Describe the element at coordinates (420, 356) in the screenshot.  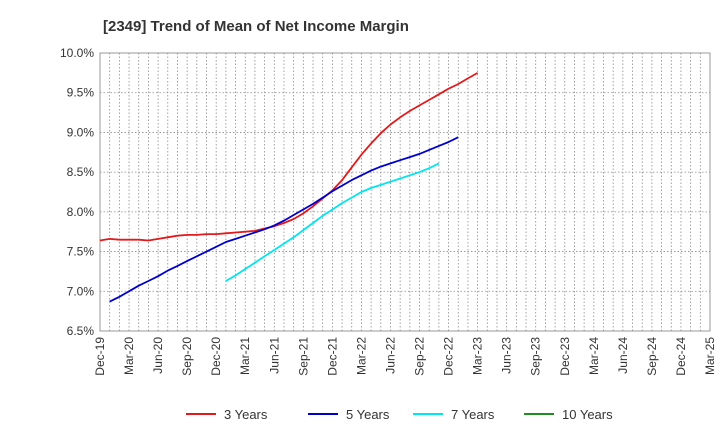
I see `x-tick-label: Sep-22` at that location.